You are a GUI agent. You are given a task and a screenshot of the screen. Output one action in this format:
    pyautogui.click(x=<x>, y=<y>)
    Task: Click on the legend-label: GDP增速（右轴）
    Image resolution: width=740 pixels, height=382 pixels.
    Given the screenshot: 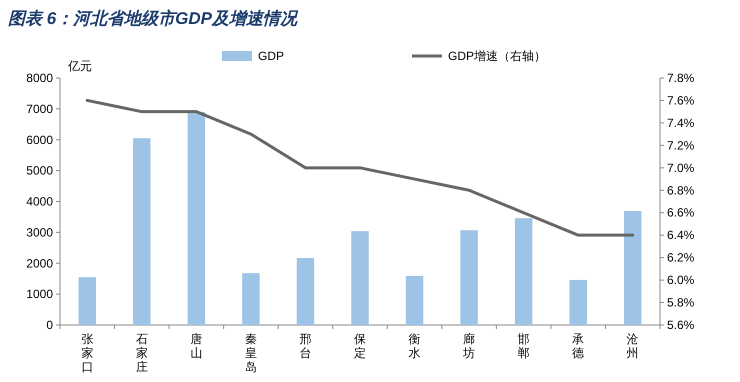 What is the action you would take?
    pyautogui.click(x=497, y=56)
    